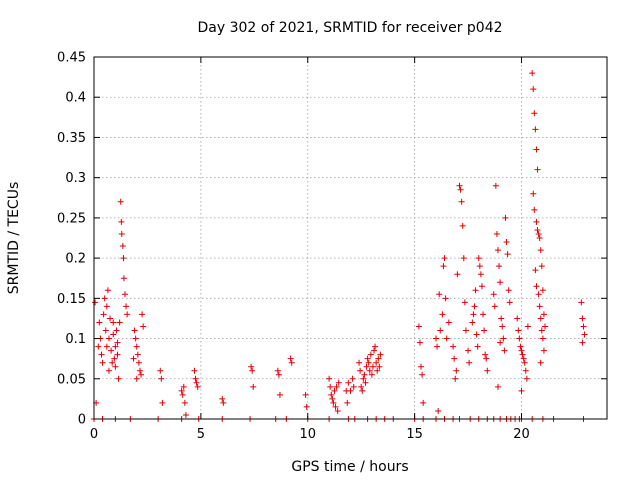  I want to click on x-tick-labels: 0 5 10 15 20, so click(310, 434).